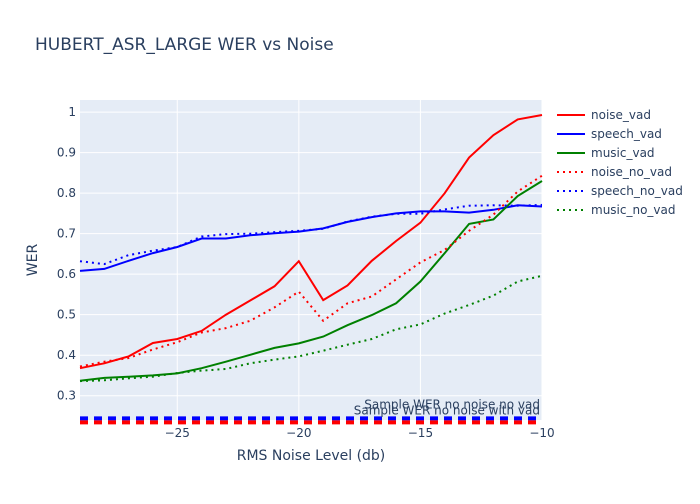 This screenshot has height=504, width=700. Describe the element at coordinates (72, 112) in the screenshot. I see `y-tick-label: 1` at that location.